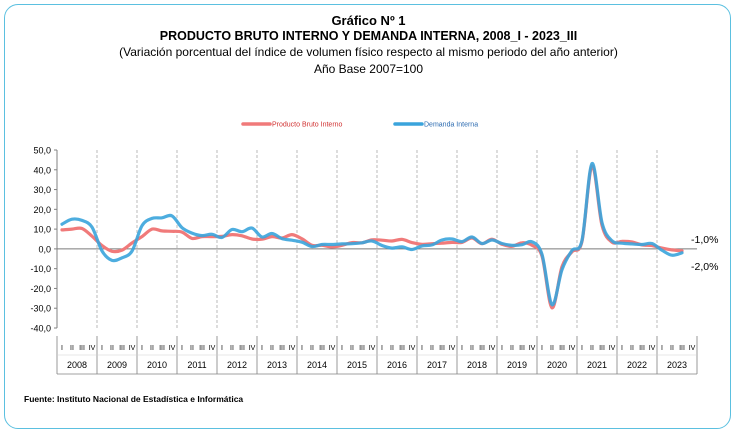 Image resolution: width=737 pixels, height=435 pixels. Describe the element at coordinates (117, 365) in the screenshot. I see `year-label: 2009` at that location.